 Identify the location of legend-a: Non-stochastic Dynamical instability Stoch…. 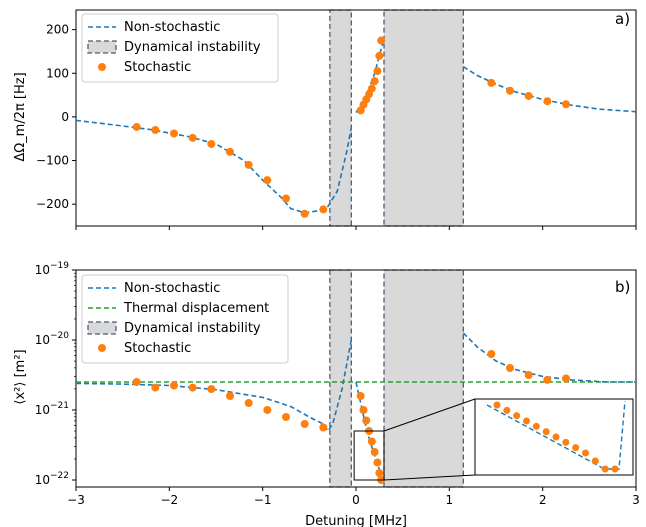
(180, 48).